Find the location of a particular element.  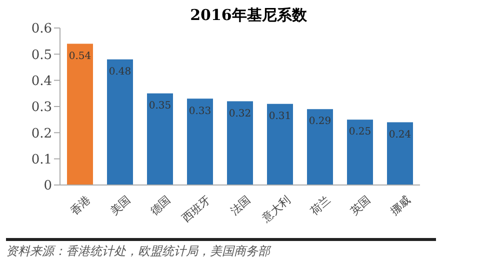

data-label: 0.35 is located at coordinates (160, 106).